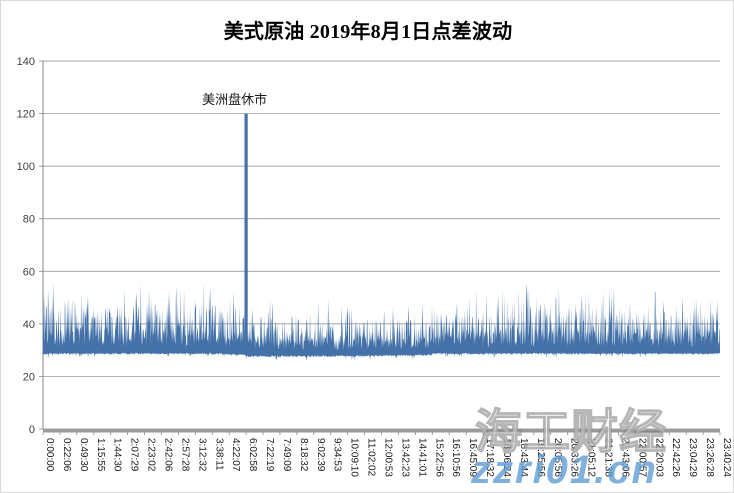 The height and width of the screenshot is (493, 734). What do you see at coordinates (388, 457) in the screenshot?
I see `x-tick-label: 12:00:53` at bounding box center [388, 457].